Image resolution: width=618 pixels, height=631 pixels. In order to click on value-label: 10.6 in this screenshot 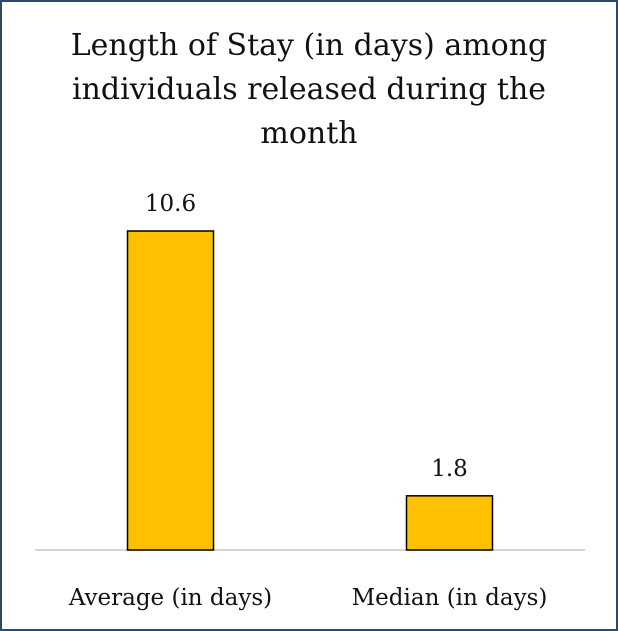, I will do `click(170, 204)`.